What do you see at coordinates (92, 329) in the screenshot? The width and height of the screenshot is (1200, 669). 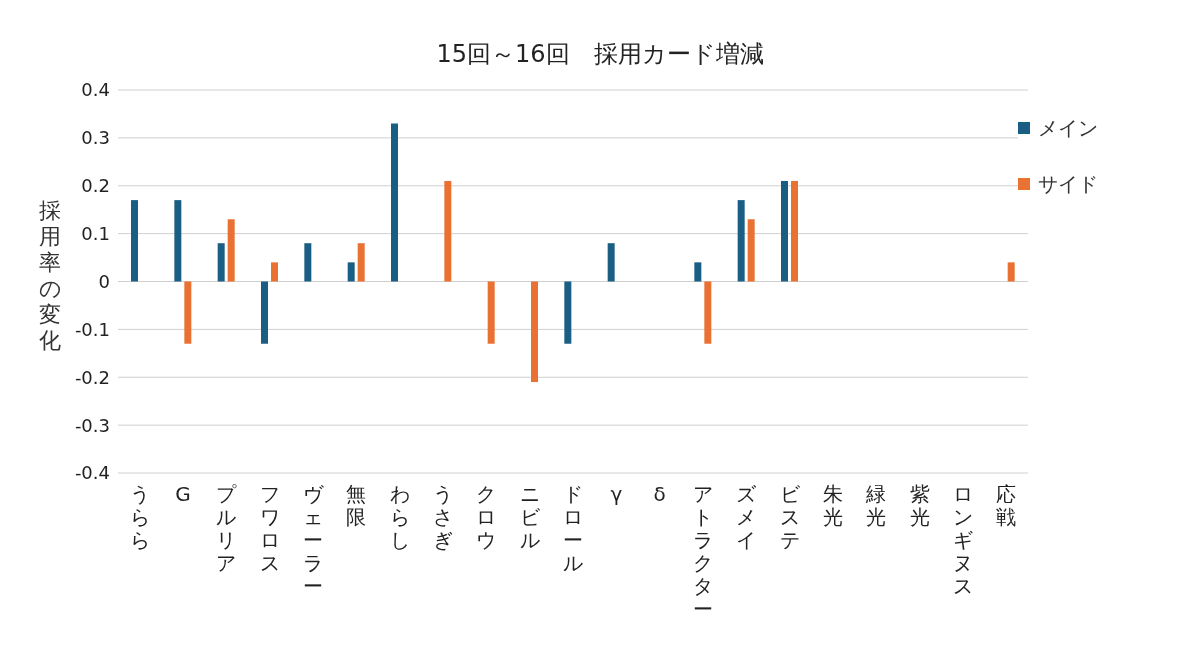 I see `y-tick-label: -0.1` at bounding box center [92, 329].